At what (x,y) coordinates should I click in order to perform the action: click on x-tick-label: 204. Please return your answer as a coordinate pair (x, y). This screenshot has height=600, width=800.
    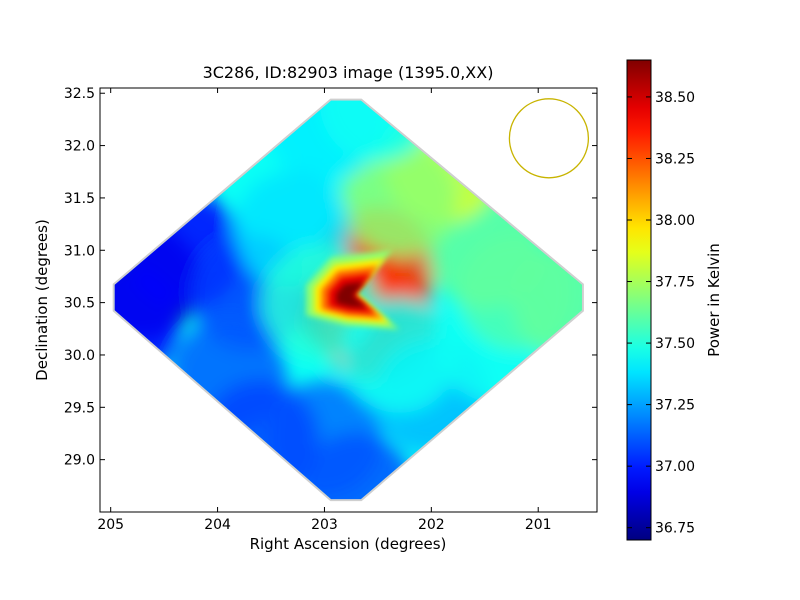
    Looking at the image, I should click on (217, 525).